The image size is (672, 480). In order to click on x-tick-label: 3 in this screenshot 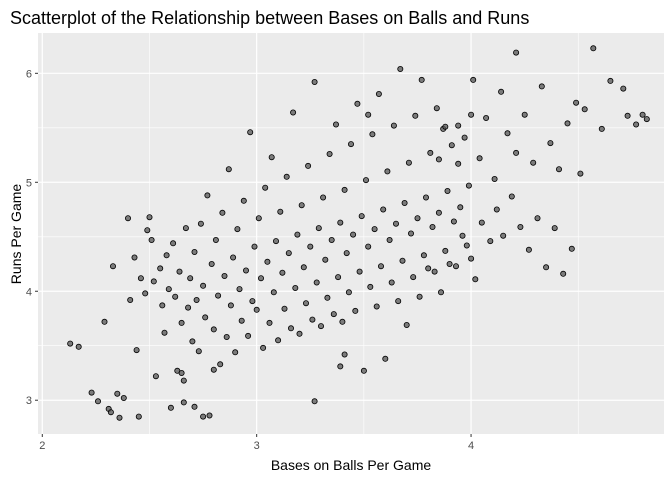, I will do `click(257, 446)`.